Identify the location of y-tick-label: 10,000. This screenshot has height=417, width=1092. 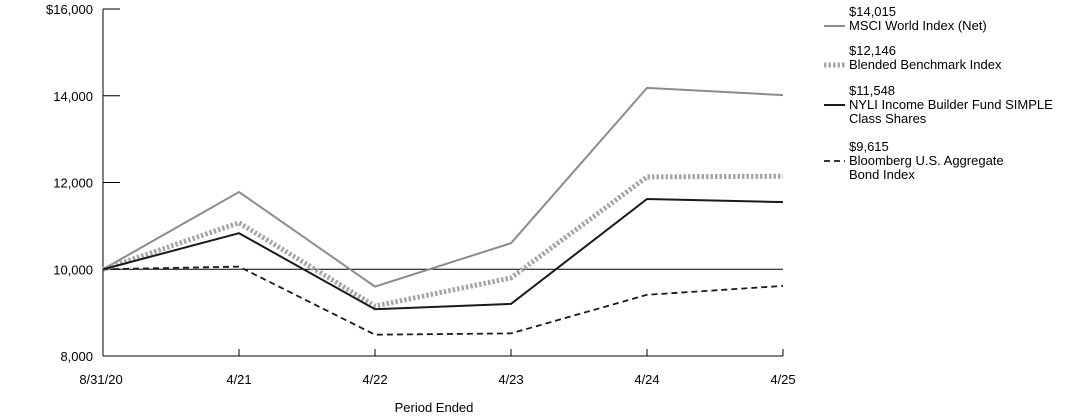
(73, 269).